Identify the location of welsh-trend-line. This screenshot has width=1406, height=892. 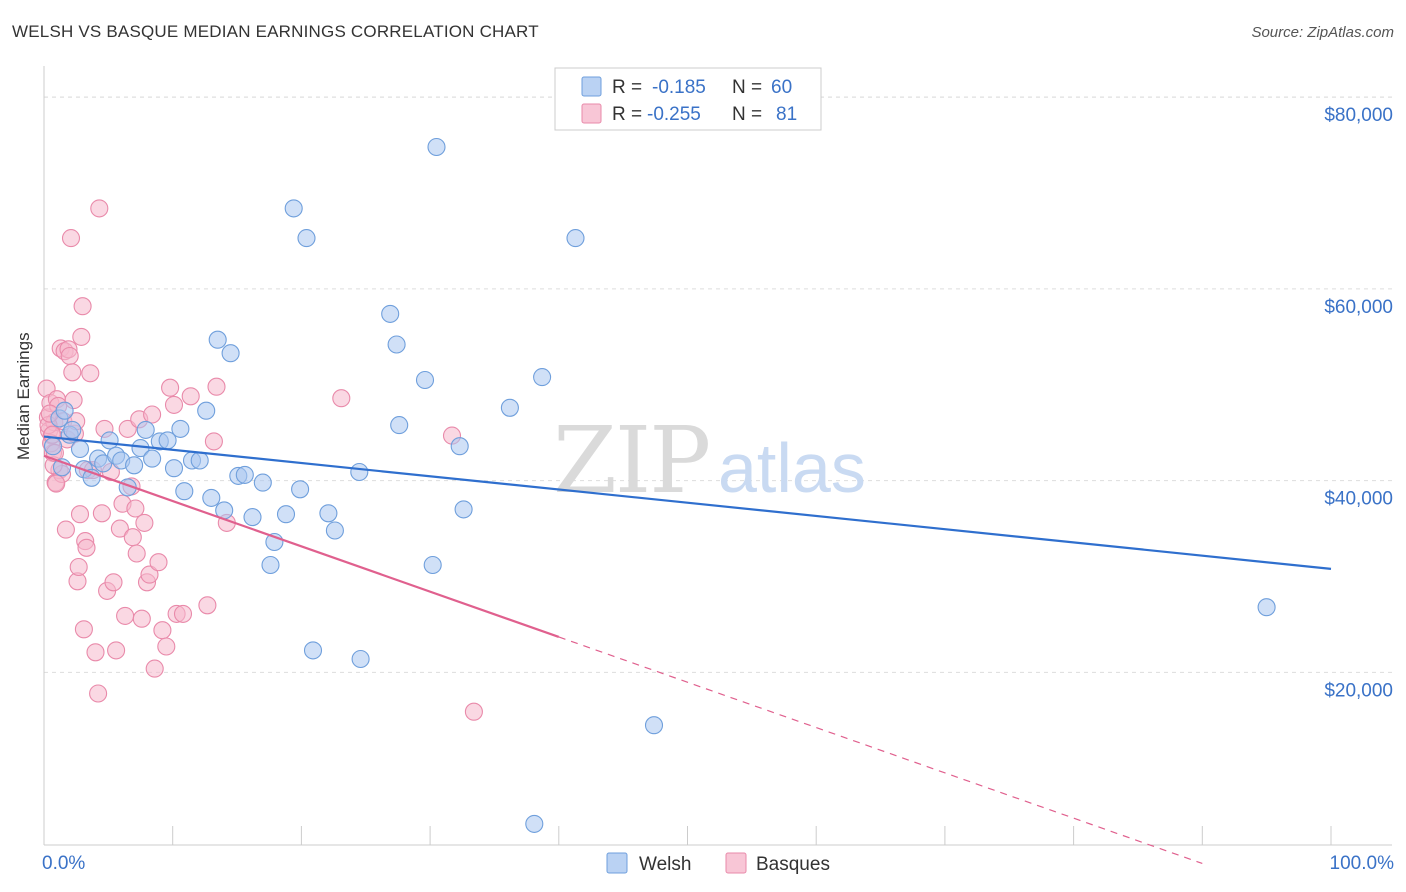
(687, 502).